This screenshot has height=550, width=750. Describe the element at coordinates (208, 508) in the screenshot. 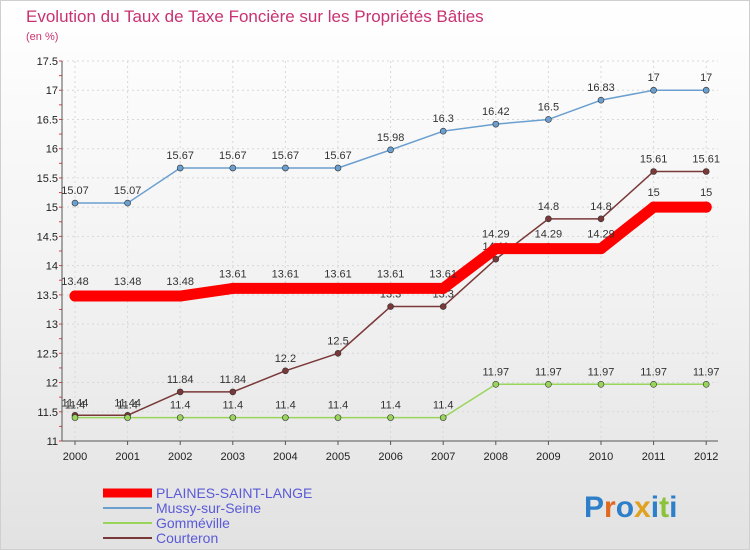

I see `legend-label: Mussy-sur-Seine` at that location.